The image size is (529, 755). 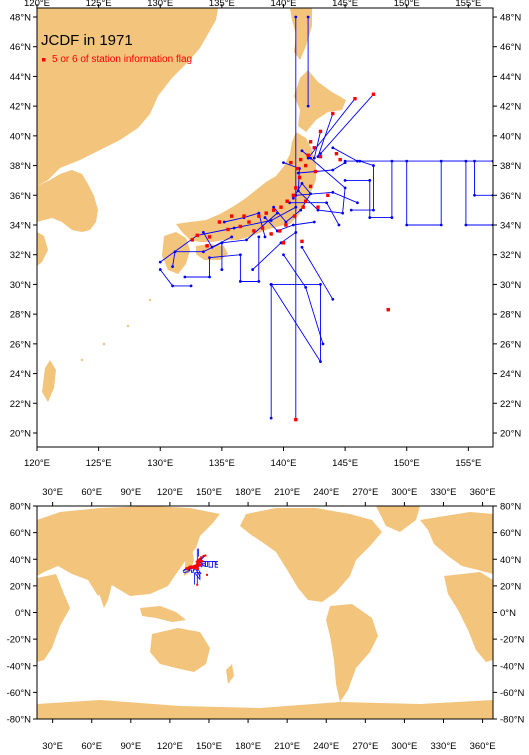 What do you see at coordinates (49, 381) in the screenshot?
I see `taiwan` at bounding box center [49, 381].